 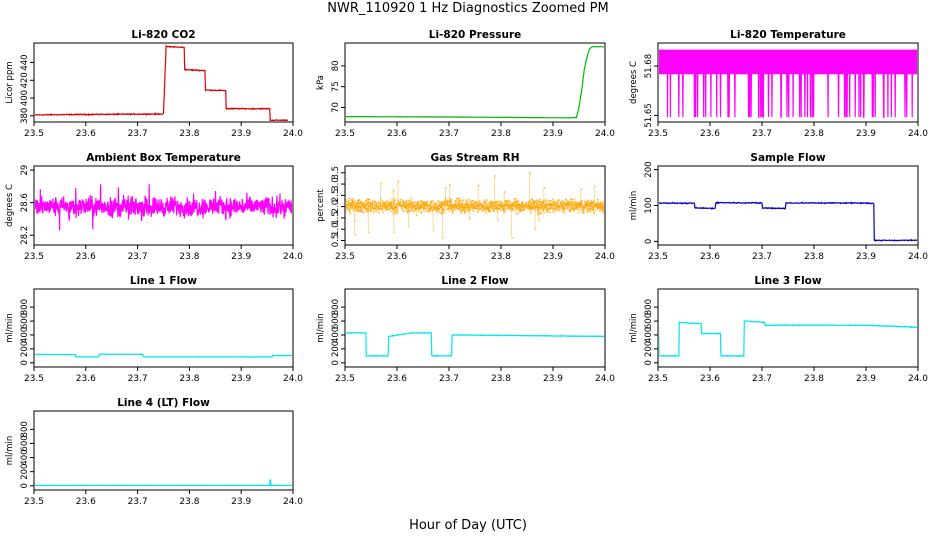 What do you see at coordinates (336, 218) in the screenshot?
I see `y-tick-label: 1.5` at bounding box center [336, 218].